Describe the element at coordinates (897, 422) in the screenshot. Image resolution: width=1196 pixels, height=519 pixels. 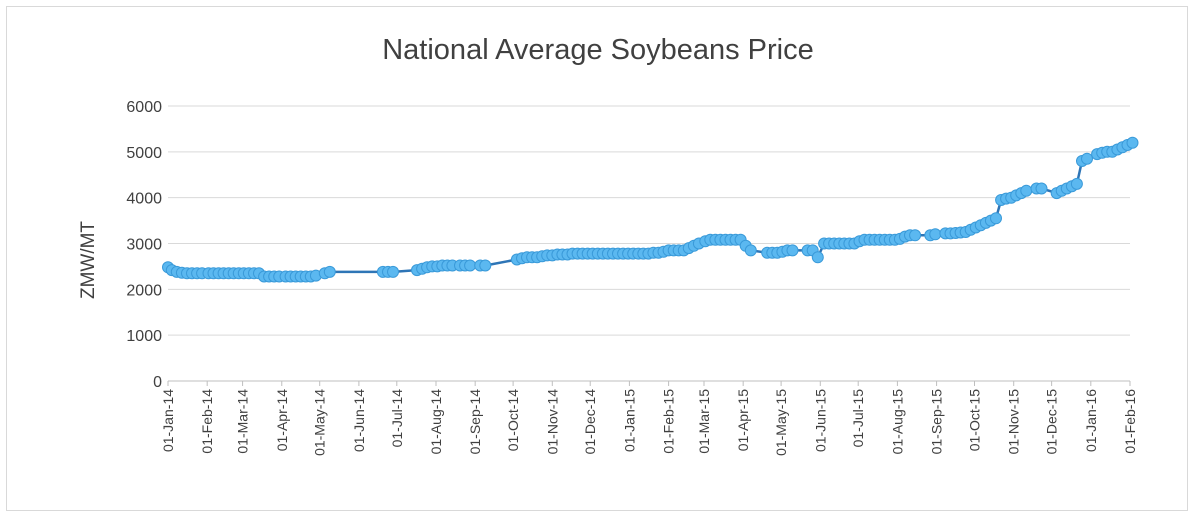
I see `x-tick-label: 01-Aug-15` at that location.